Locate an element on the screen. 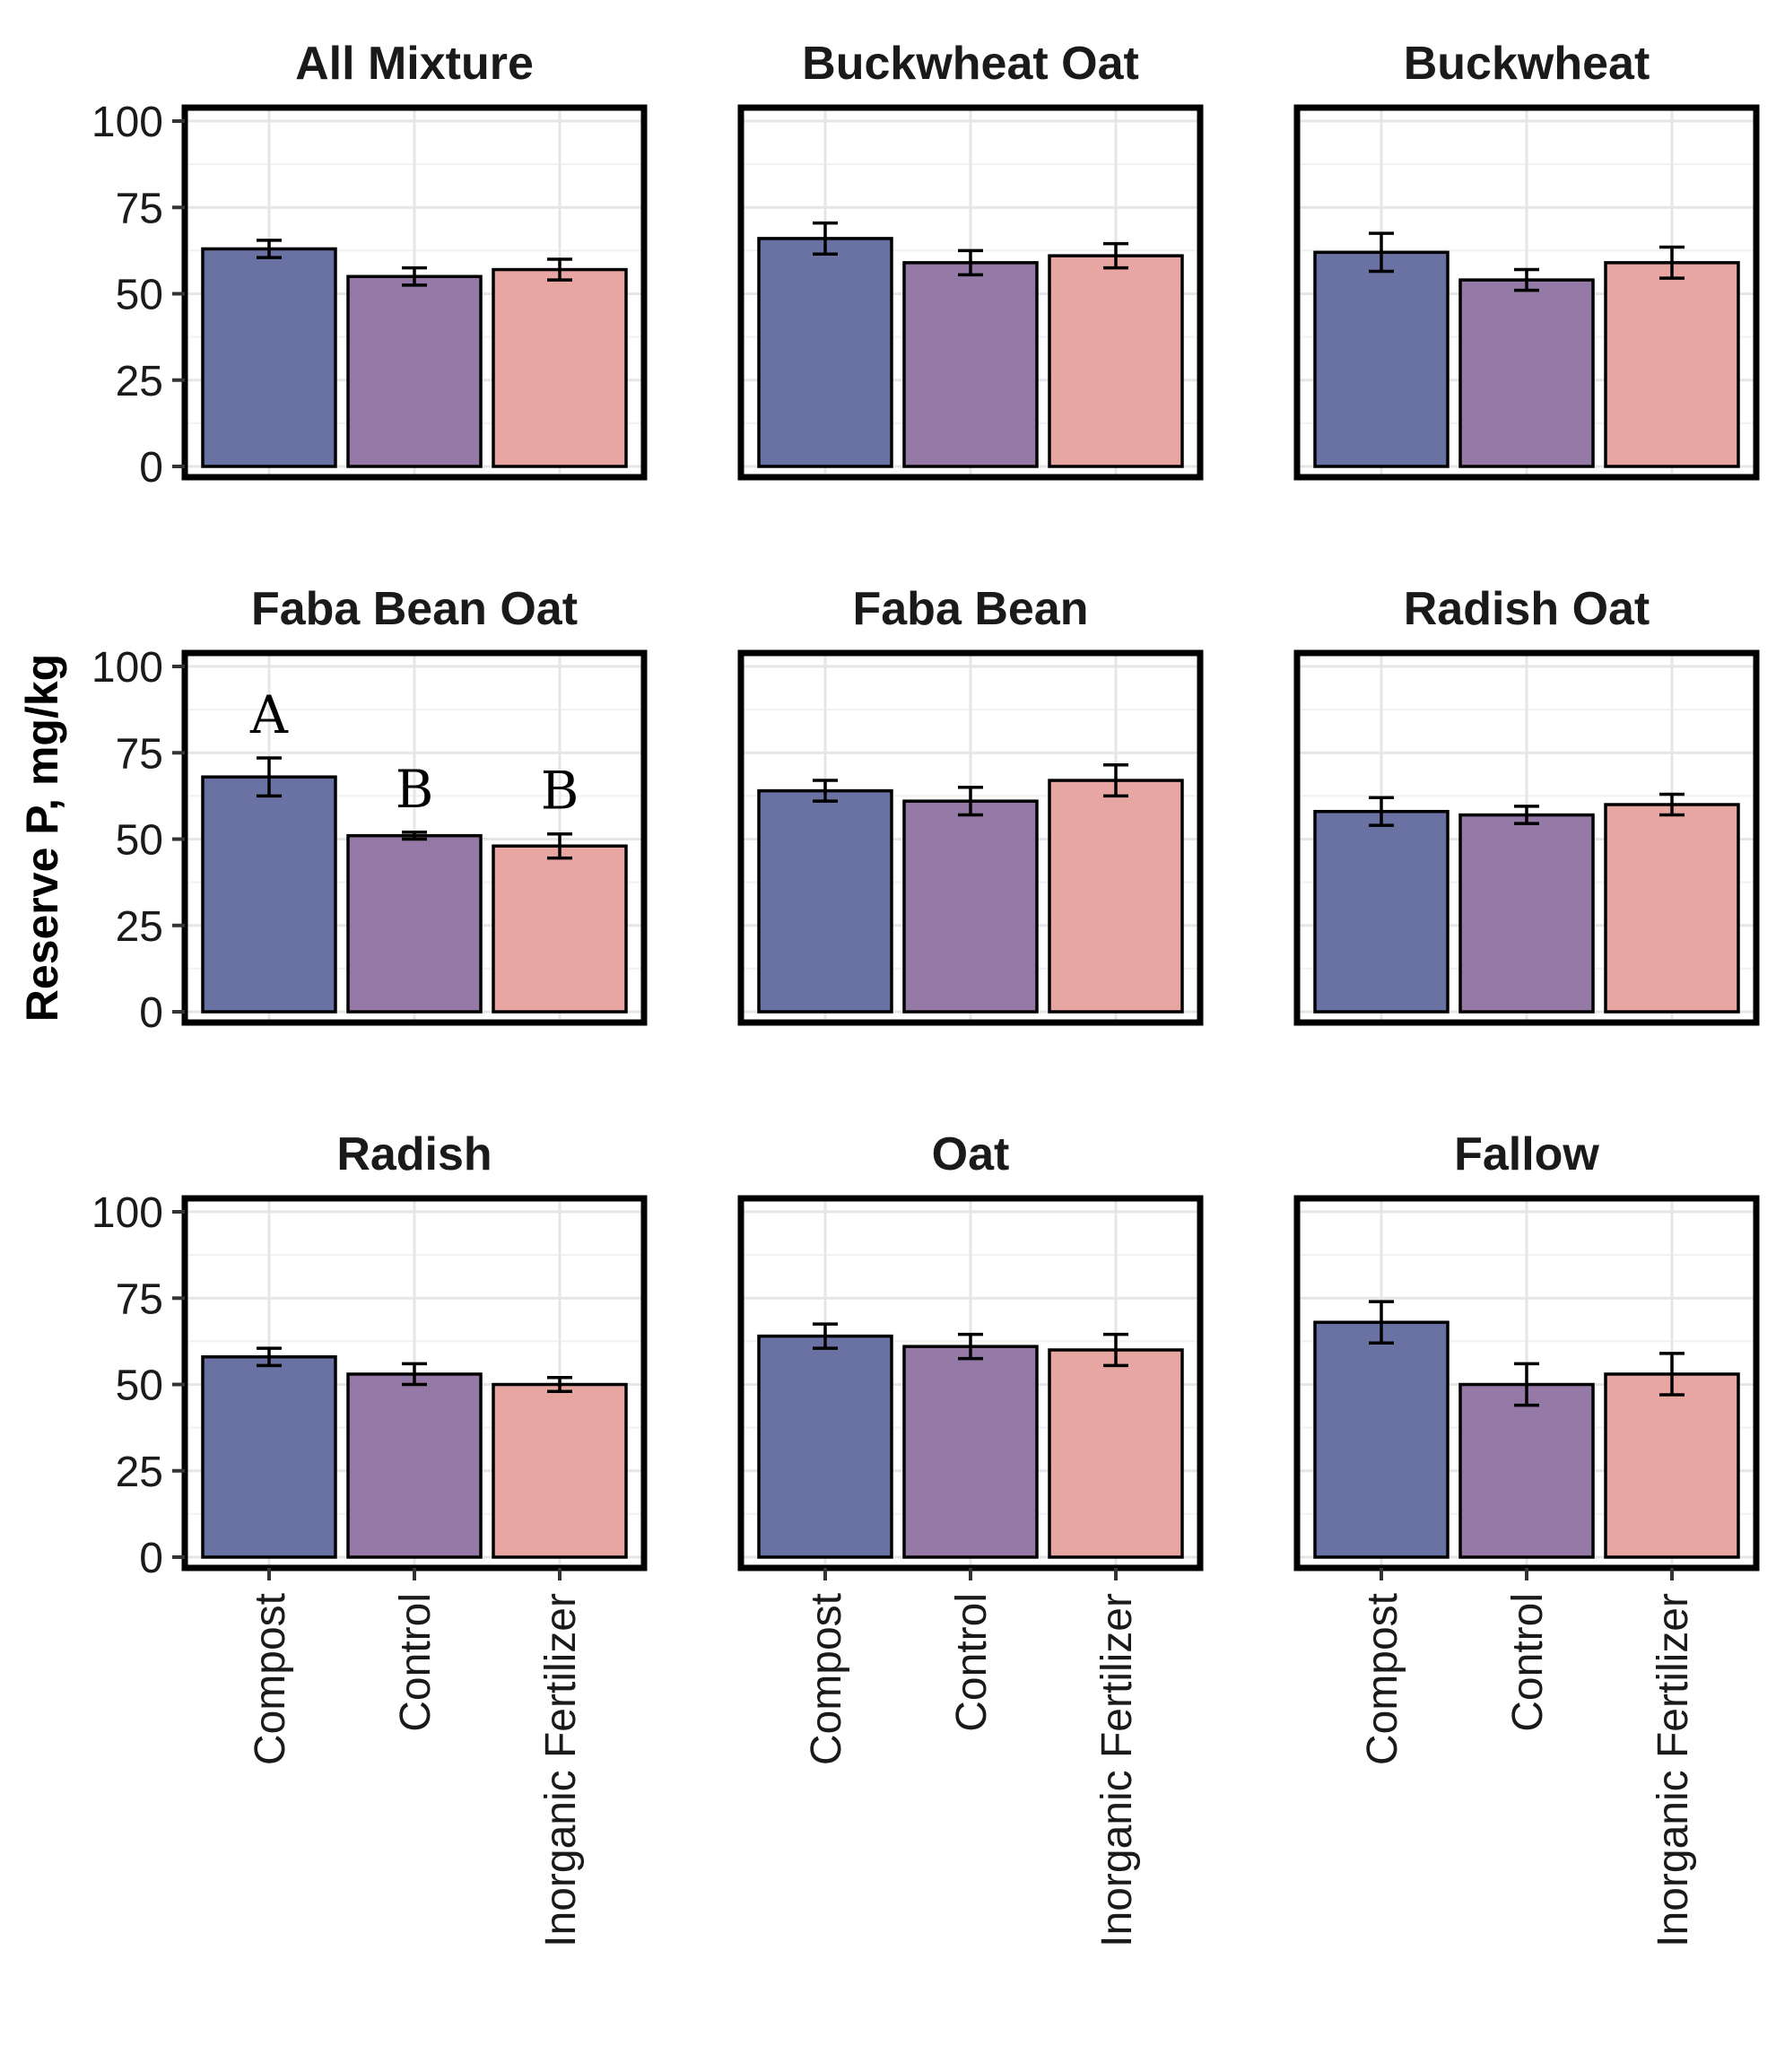  facet-title: Radish Oat is located at coordinates (1527, 609).